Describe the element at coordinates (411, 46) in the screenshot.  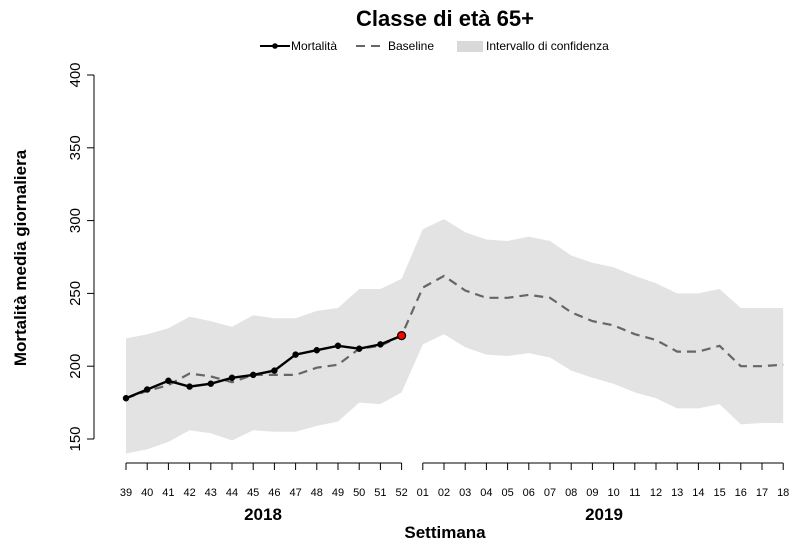
I see `legend-baseline-label: Baseline` at that location.